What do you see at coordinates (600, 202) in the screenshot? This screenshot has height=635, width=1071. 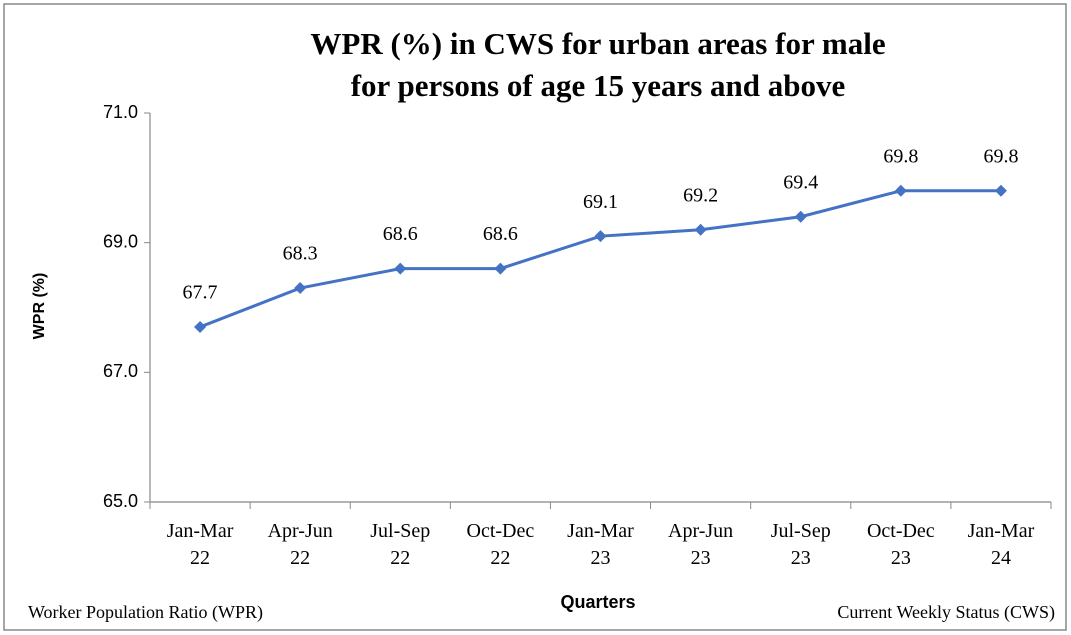 I see `data-label: 69.1` at bounding box center [600, 202].